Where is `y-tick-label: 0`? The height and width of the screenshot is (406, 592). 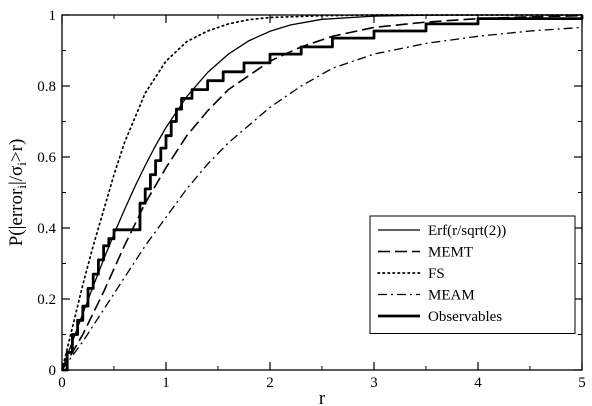 y-tick-label: 0 is located at coordinates (53, 371).